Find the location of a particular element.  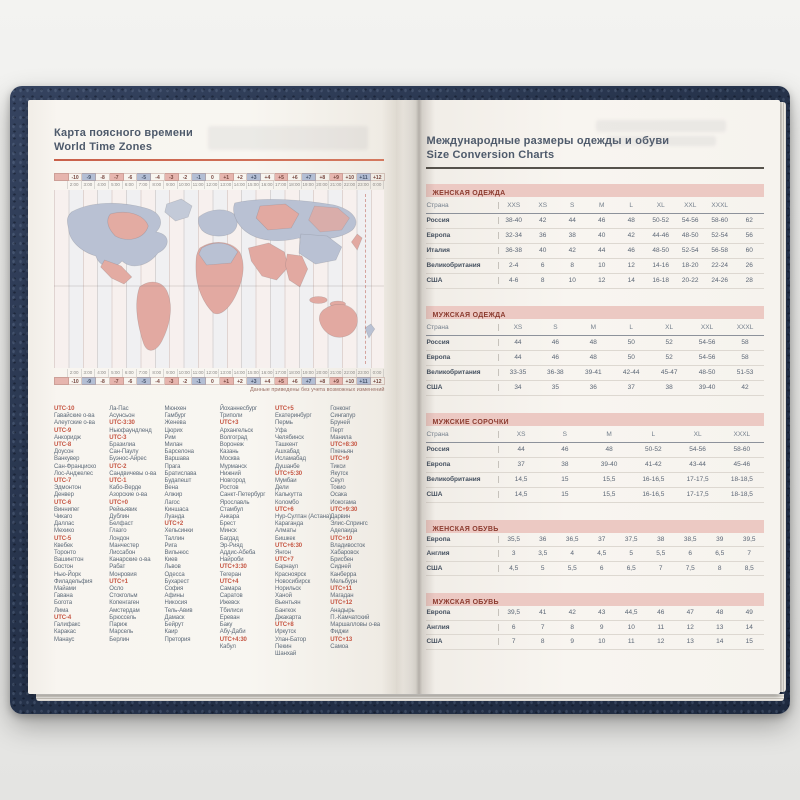

utc-offset-cell: -3 is located at coordinates (171, 381).